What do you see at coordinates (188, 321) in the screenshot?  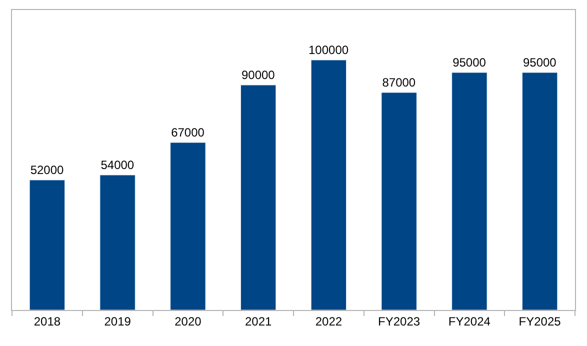 I see `x-tick-label: 2020` at bounding box center [188, 321].